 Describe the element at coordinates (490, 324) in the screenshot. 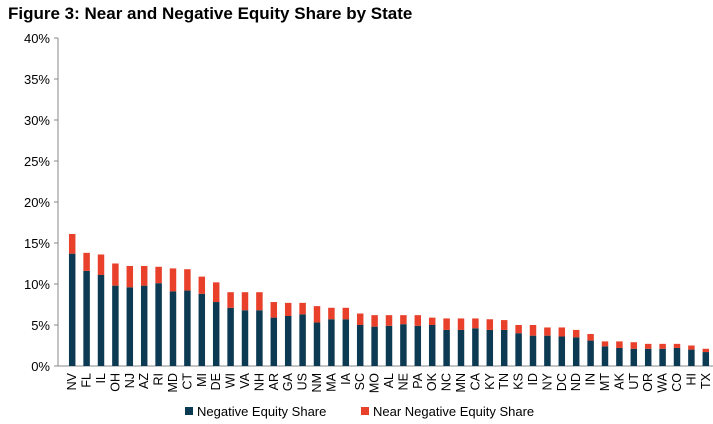

I see `bar-near-negative-ky` at that location.